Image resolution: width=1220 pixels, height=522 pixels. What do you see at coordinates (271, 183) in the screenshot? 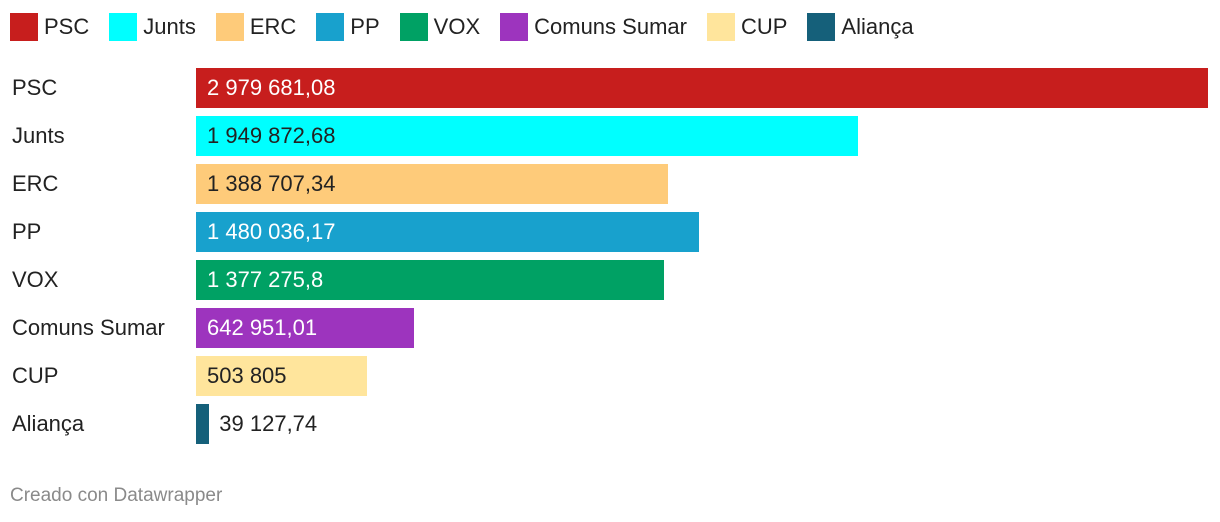
I see `value-label-erc: 1 388 707,34` at bounding box center [271, 183].